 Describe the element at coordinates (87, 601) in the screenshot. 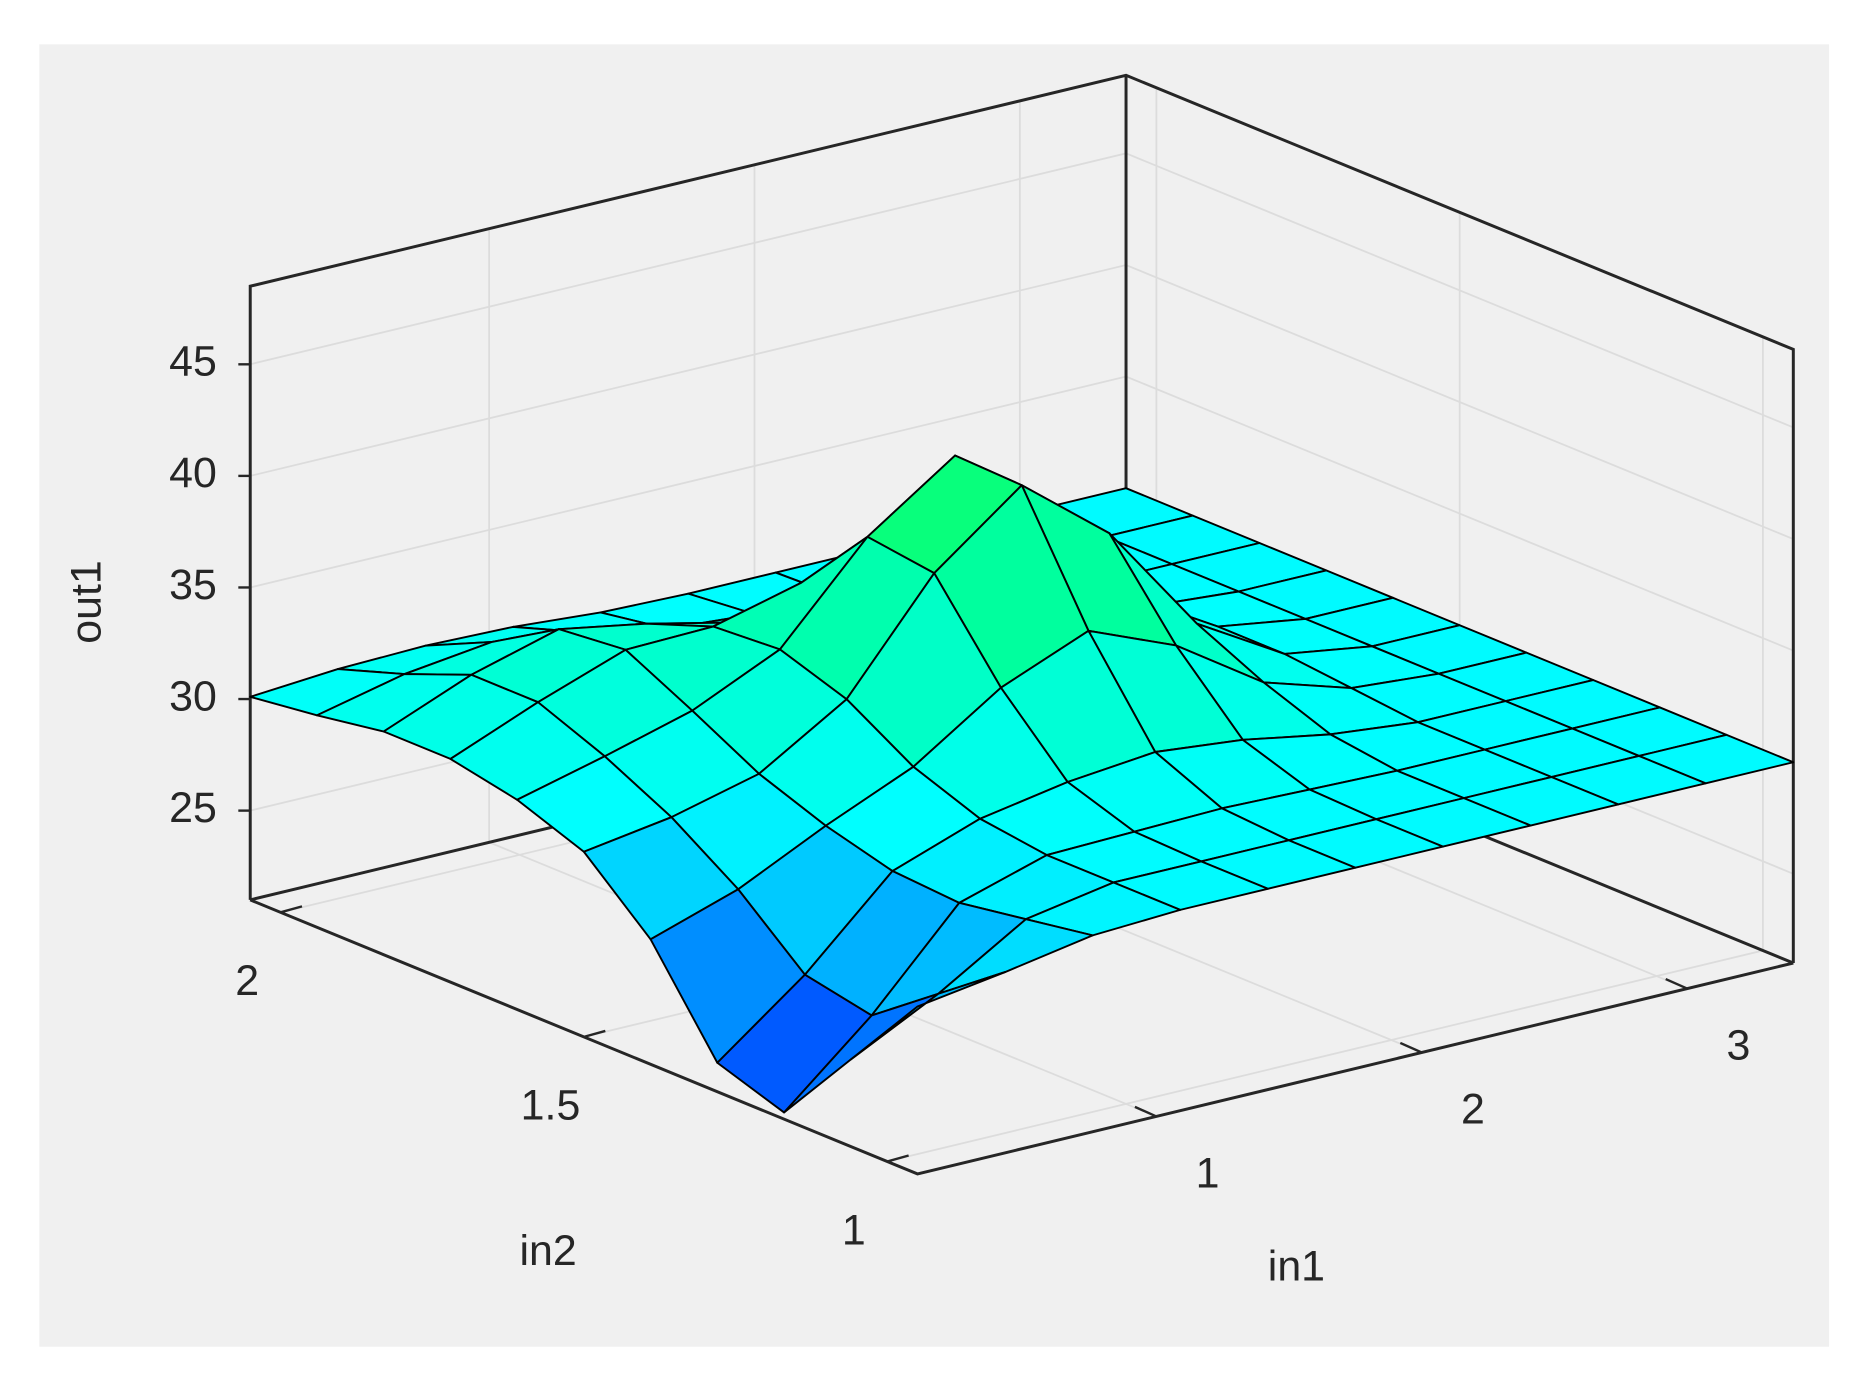

I see `z-axis-label: out1` at that location.